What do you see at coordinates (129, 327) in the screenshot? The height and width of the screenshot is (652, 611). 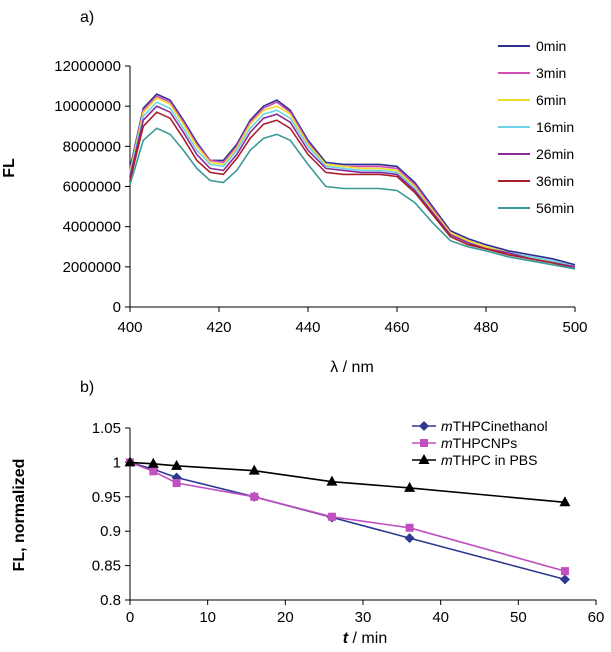 I see `x-tick-label: 400` at bounding box center [129, 327].